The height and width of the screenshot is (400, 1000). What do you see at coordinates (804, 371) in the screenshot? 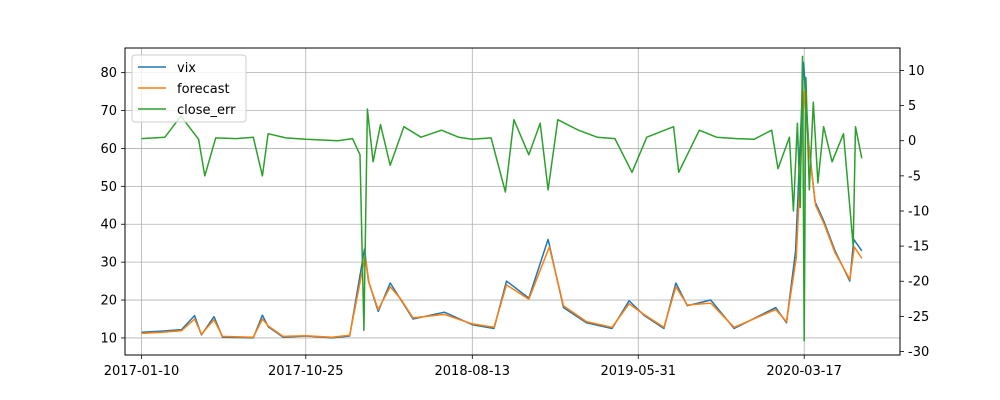
I see `x-tick-label: 2020-03-17` at bounding box center [804, 371].